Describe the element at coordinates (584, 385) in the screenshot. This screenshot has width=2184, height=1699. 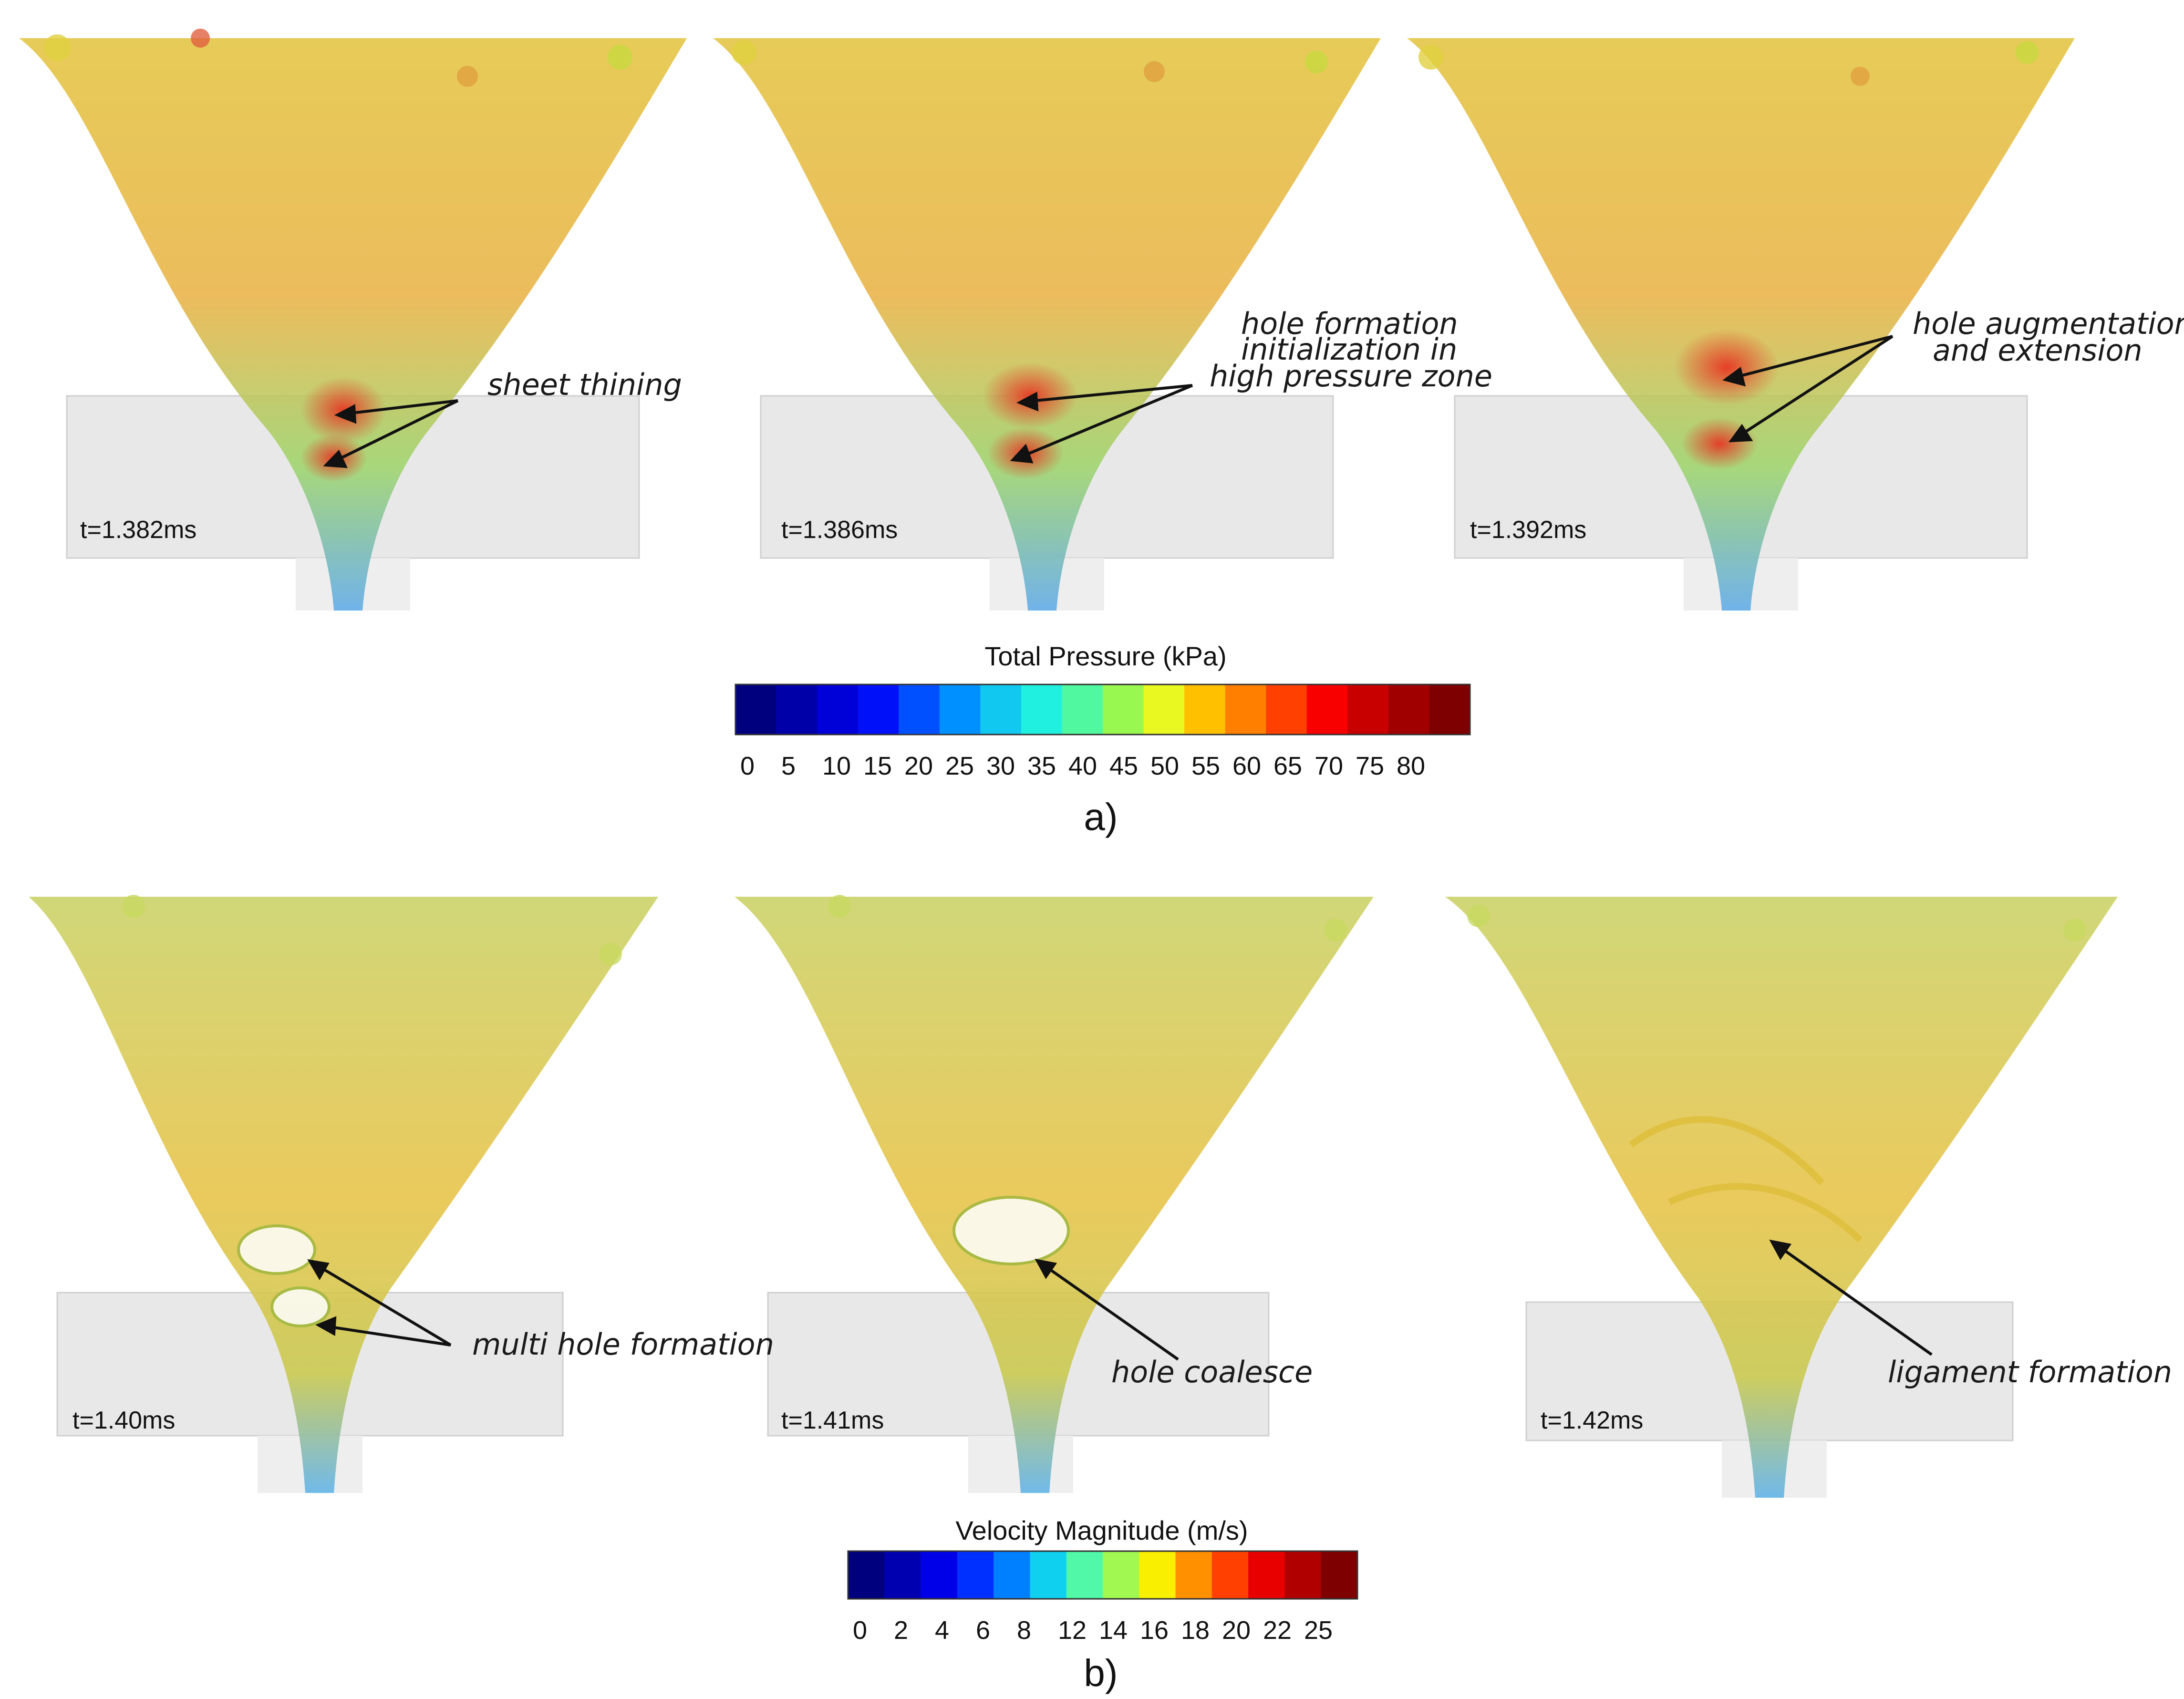
I see `annotation-sheet-thining: sheet thining` at that location.